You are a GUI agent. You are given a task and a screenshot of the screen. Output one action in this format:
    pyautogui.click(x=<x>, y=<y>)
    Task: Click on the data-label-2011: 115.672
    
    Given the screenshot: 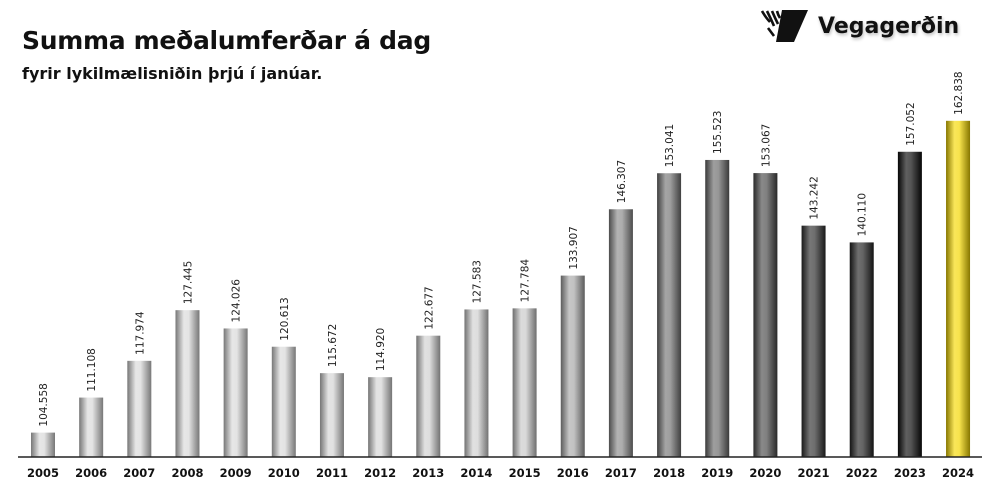 What is the action you would take?
    pyautogui.click(x=333, y=345)
    